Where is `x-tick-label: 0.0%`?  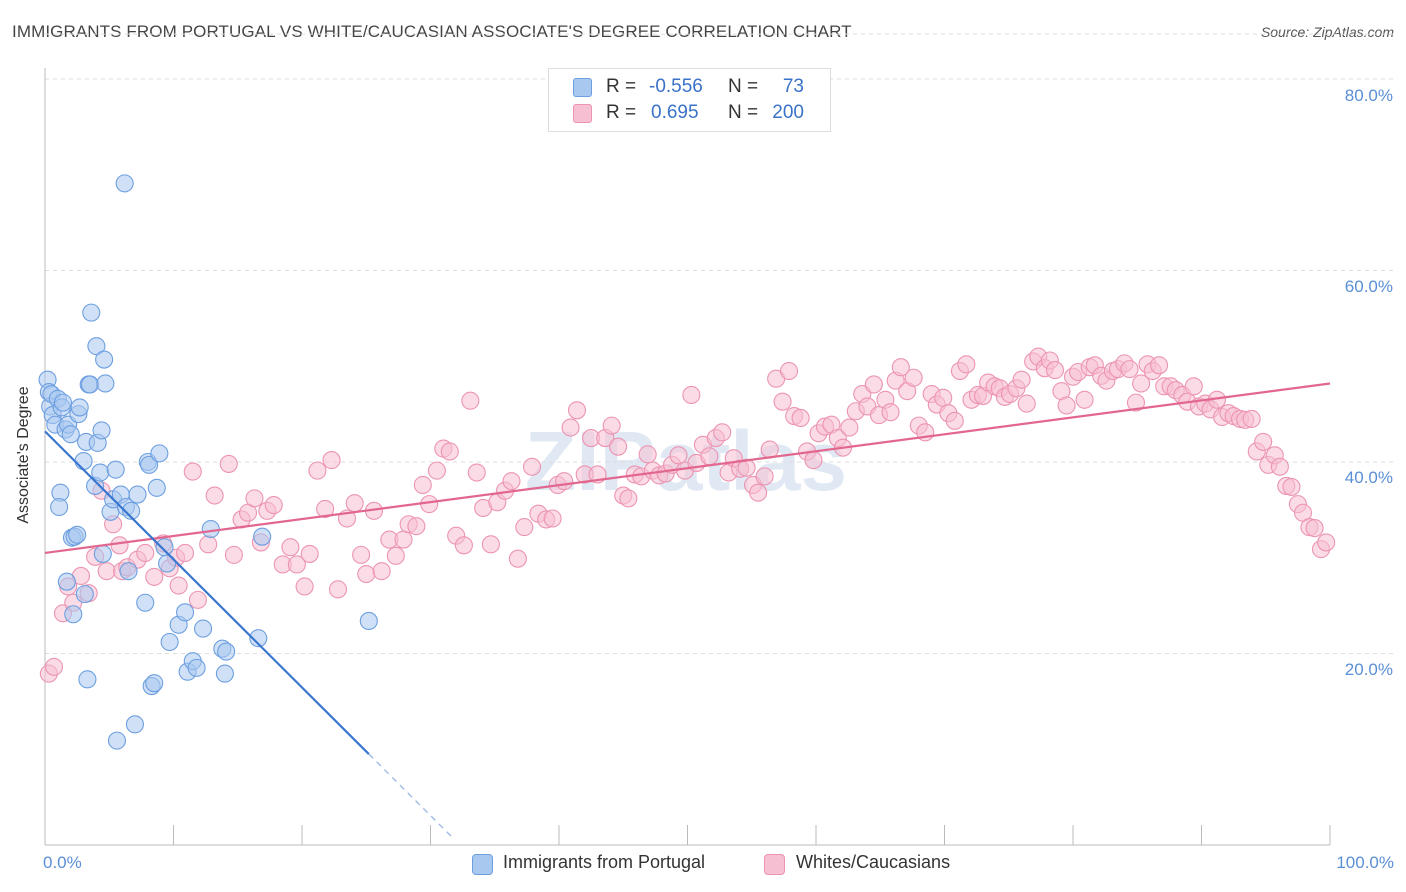 x-tick-label: 0.0% is located at coordinates (62, 862).